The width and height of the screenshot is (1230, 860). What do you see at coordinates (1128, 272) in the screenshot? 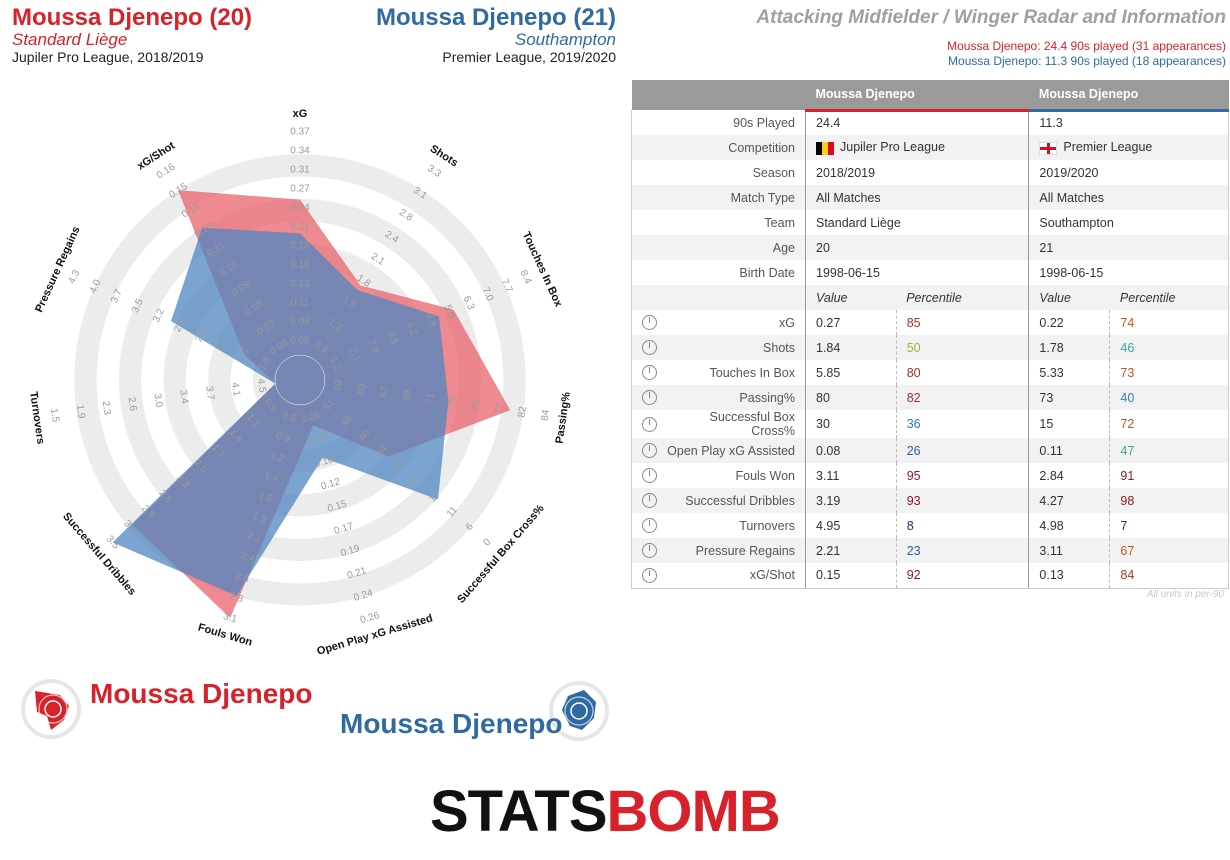
I see `player2-value: 1998-06-15` at bounding box center [1128, 272].